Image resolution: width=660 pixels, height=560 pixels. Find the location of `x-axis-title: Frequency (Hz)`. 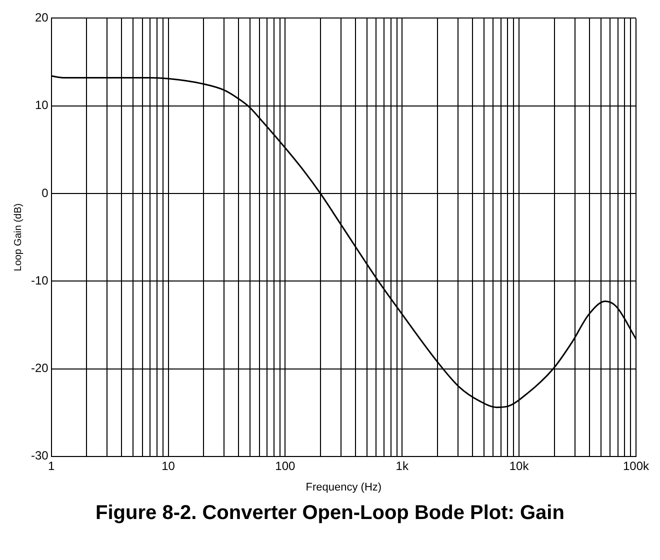

x-axis-title: Frequency (Hz) is located at coordinates (344, 487).